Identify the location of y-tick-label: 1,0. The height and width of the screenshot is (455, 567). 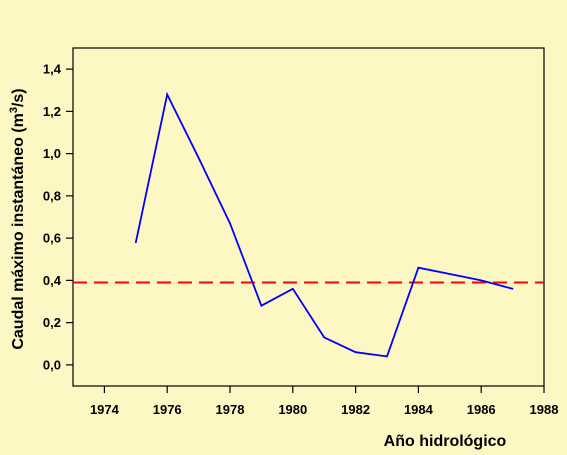
(52, 153).